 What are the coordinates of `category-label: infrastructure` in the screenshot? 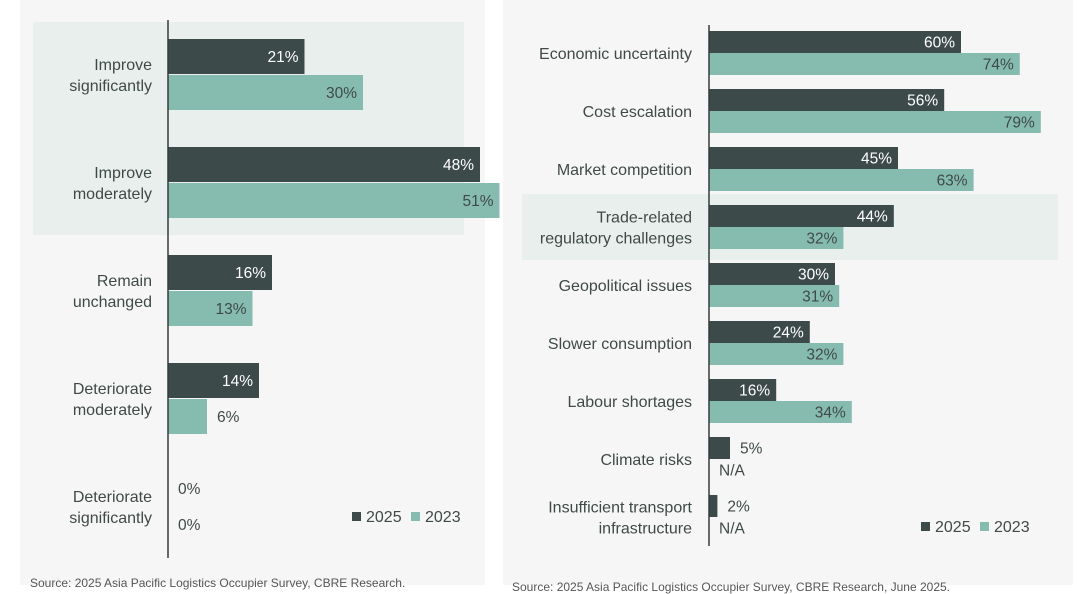 It's located at (645, 529).